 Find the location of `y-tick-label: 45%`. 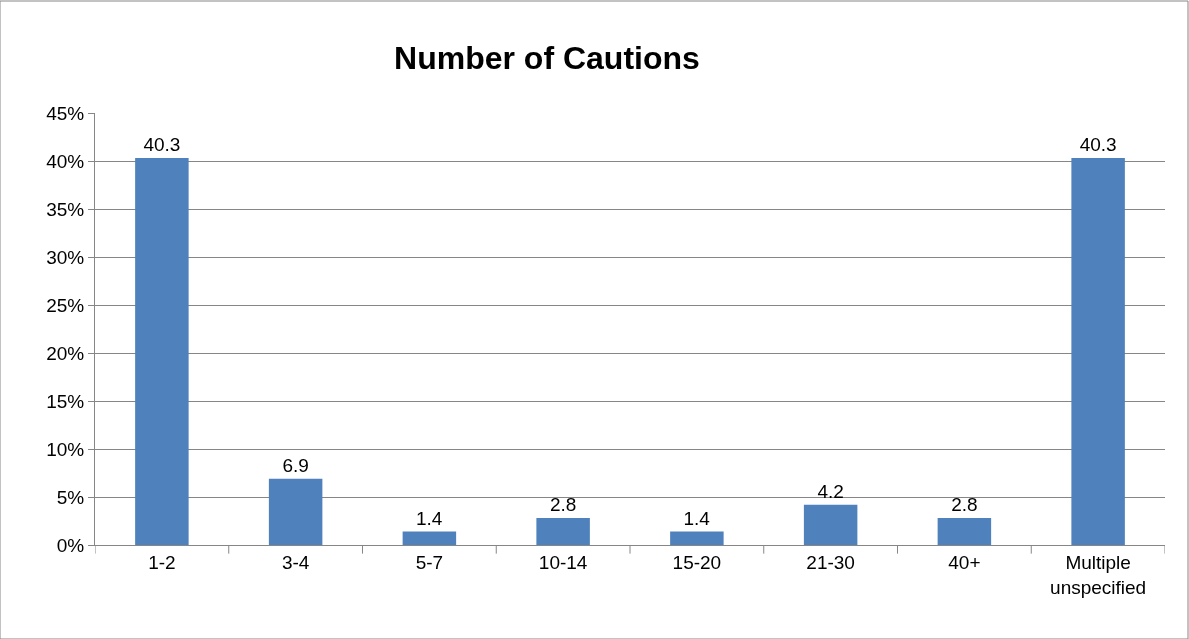

y-tick-label: 45% is located at coordinates (65, 113).